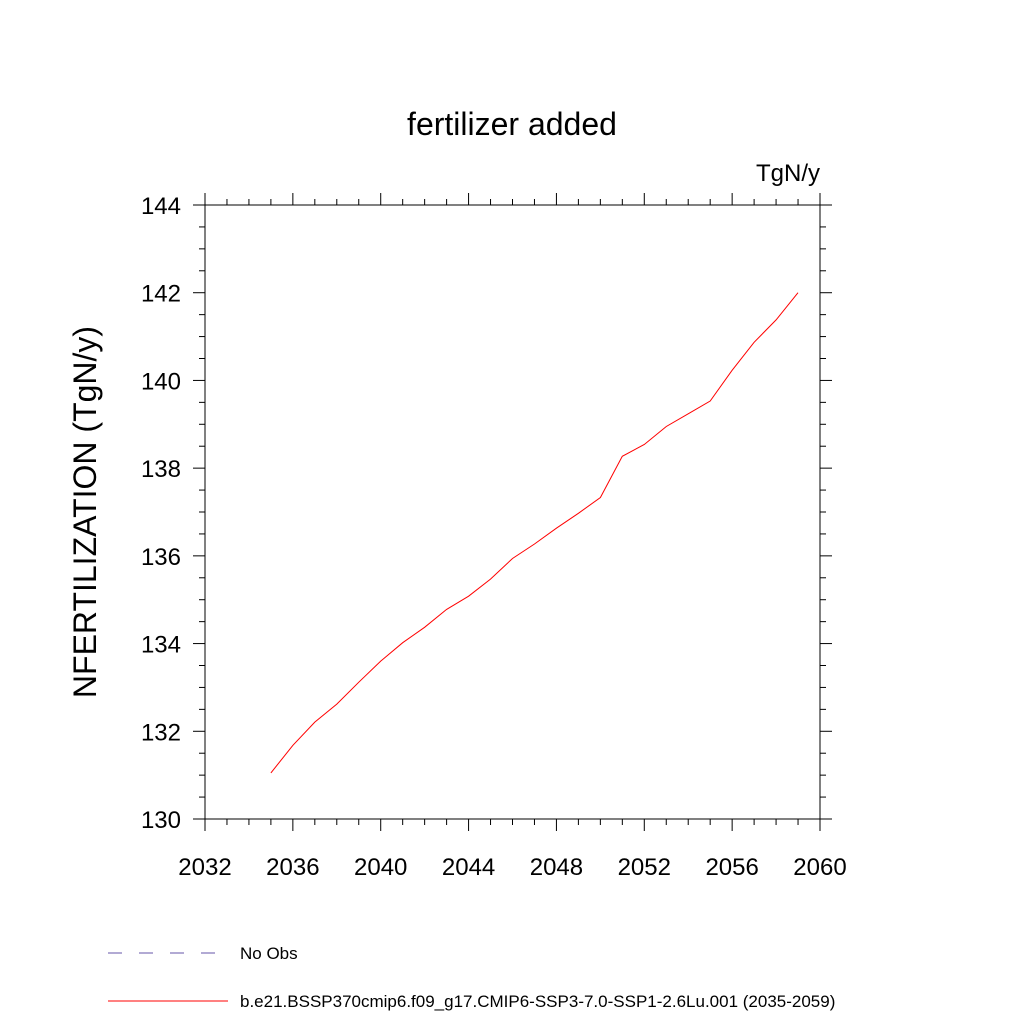 This screenshot has width=1024, height=1024. What do you see at coordinates (161, 206) in the screenshot?
I see `y-tick-label: 144` at bounding box center [161, 206].